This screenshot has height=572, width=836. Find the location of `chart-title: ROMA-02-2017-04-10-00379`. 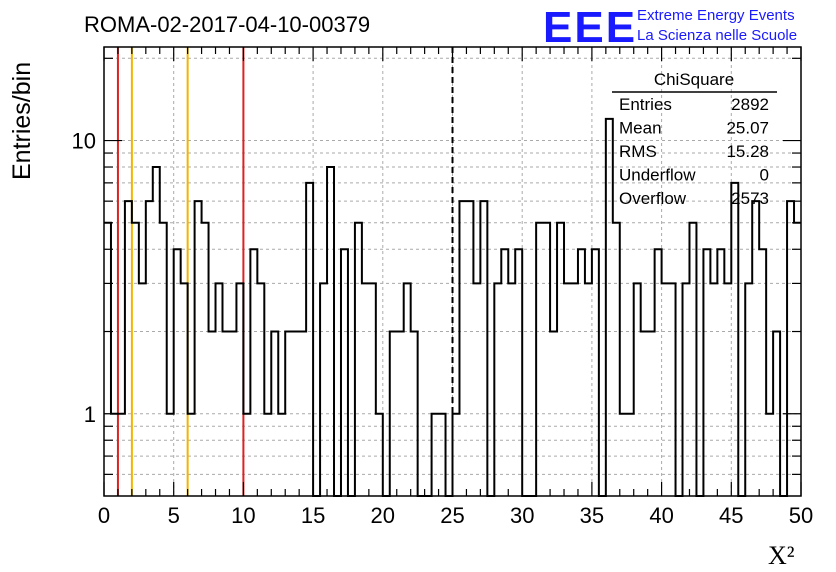

chart-title: ROMA-02-2017-04-10-00379 is located at coordinates (227, 24).